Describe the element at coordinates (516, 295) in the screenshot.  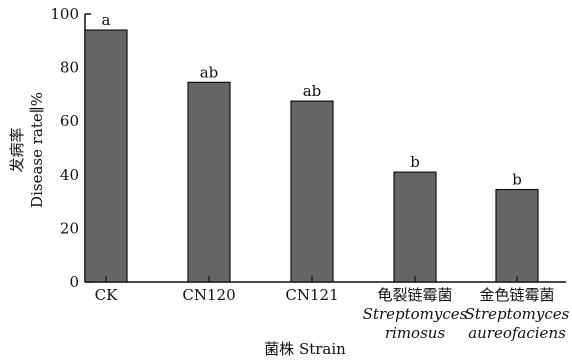
I see `x-category-label: 金色链霉菌` at that location.